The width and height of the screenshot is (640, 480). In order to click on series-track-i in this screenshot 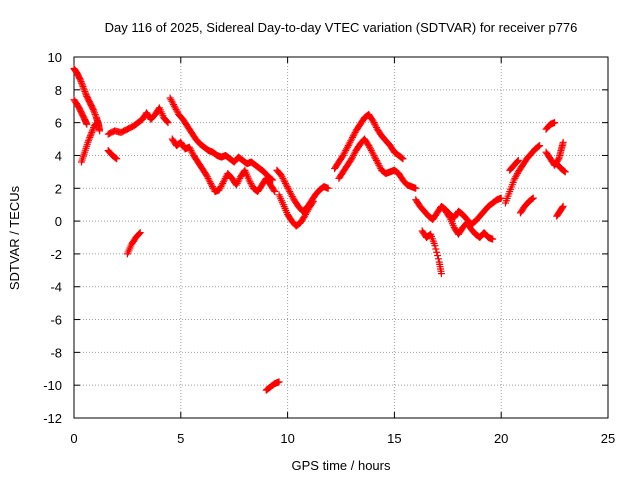, I will do `click(272, 386)`.